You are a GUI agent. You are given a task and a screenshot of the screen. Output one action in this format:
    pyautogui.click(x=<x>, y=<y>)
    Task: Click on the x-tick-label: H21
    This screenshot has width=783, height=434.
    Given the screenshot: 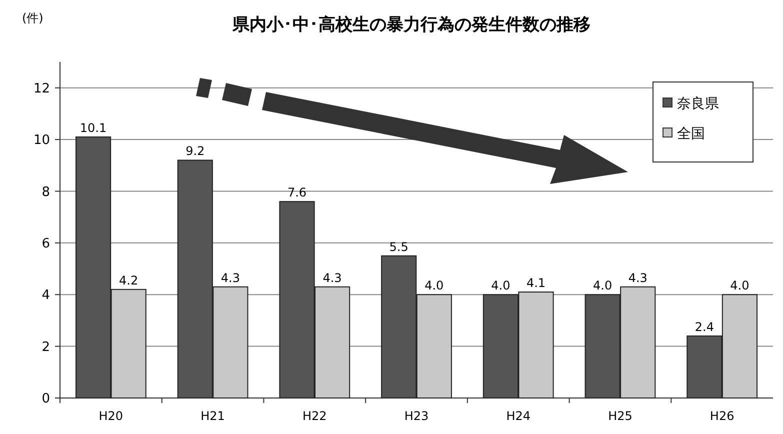 What is the action you would take?
    pyautogui.click(x=212, y=416)
    